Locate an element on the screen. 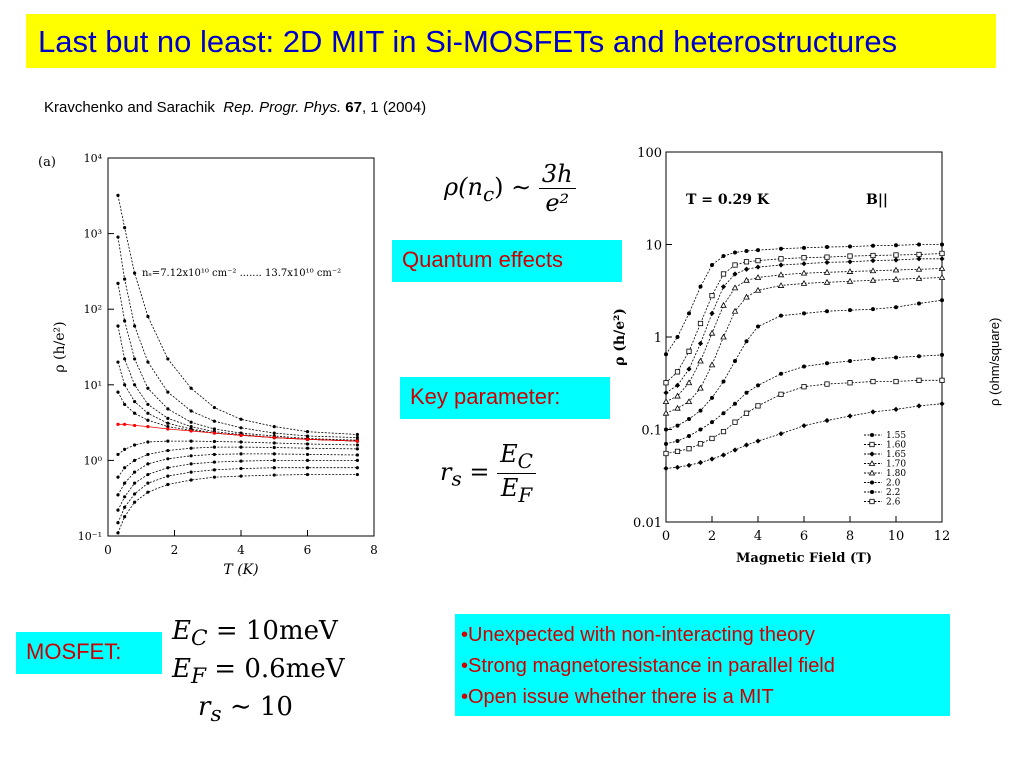 The image size is (1024, 768). panel-label: (a) is located at coordinates (47, 162).